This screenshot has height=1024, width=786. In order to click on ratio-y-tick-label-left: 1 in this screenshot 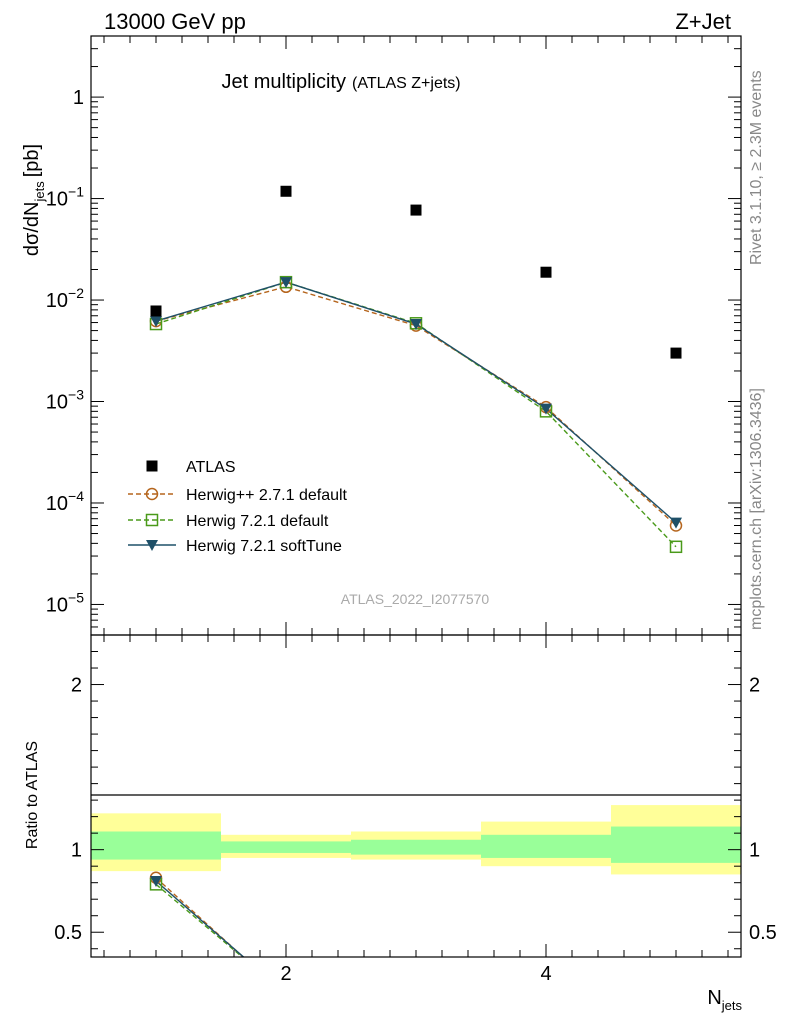, I will do `click(76, 851)`.